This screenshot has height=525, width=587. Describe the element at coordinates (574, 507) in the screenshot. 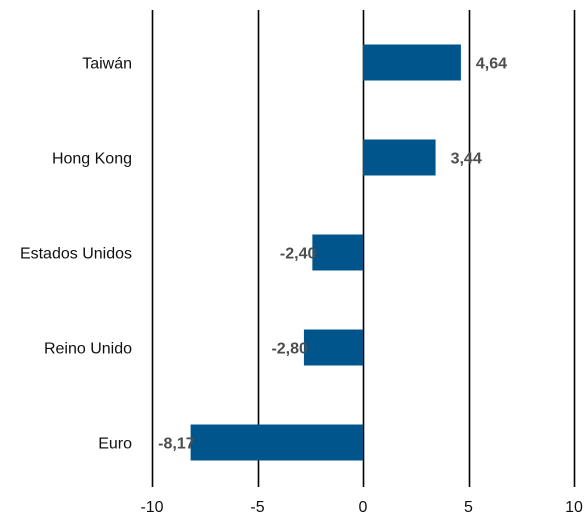

I see `x-tick-label: 10` at that location.